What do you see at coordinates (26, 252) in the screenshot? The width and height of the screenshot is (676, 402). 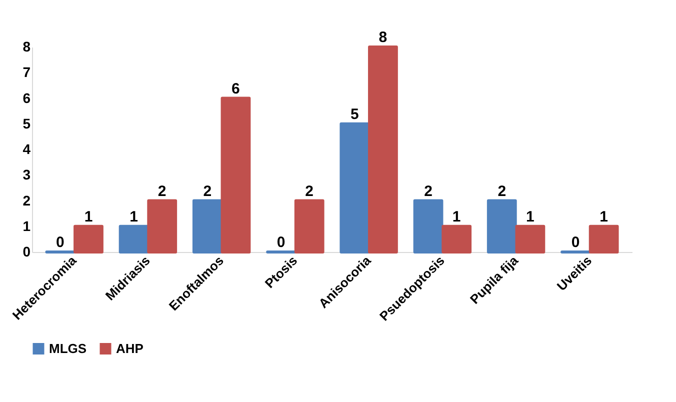 I see `y-tick-label: 0` at bounding box center [26, 252].